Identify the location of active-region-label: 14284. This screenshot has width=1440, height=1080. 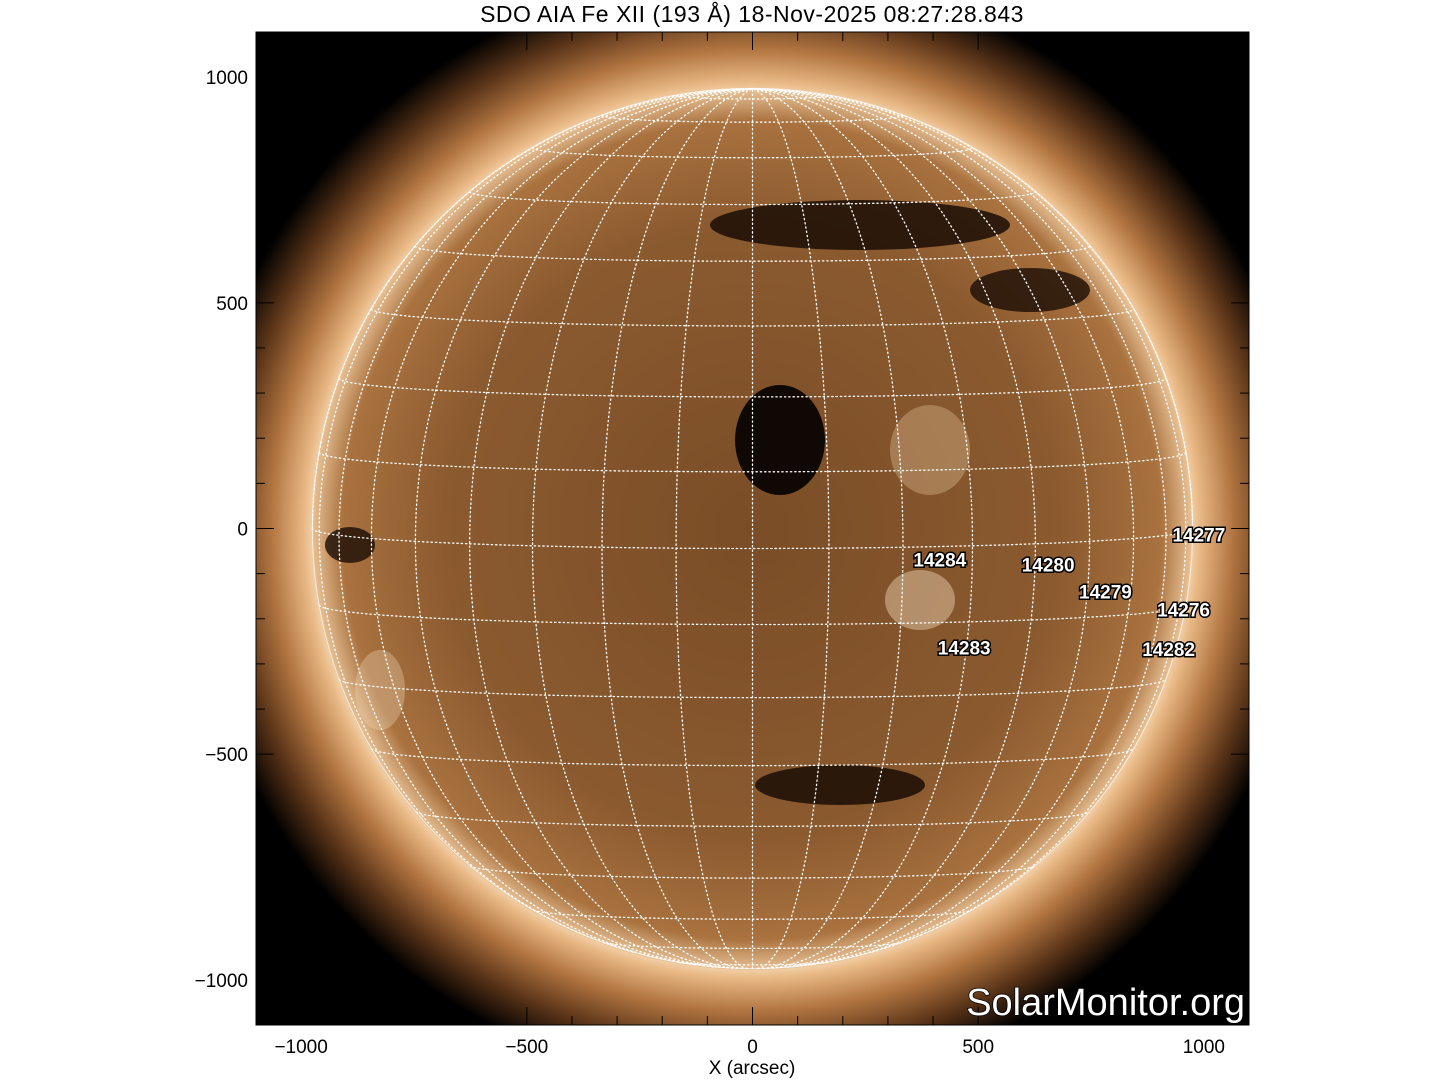
(939, 561).